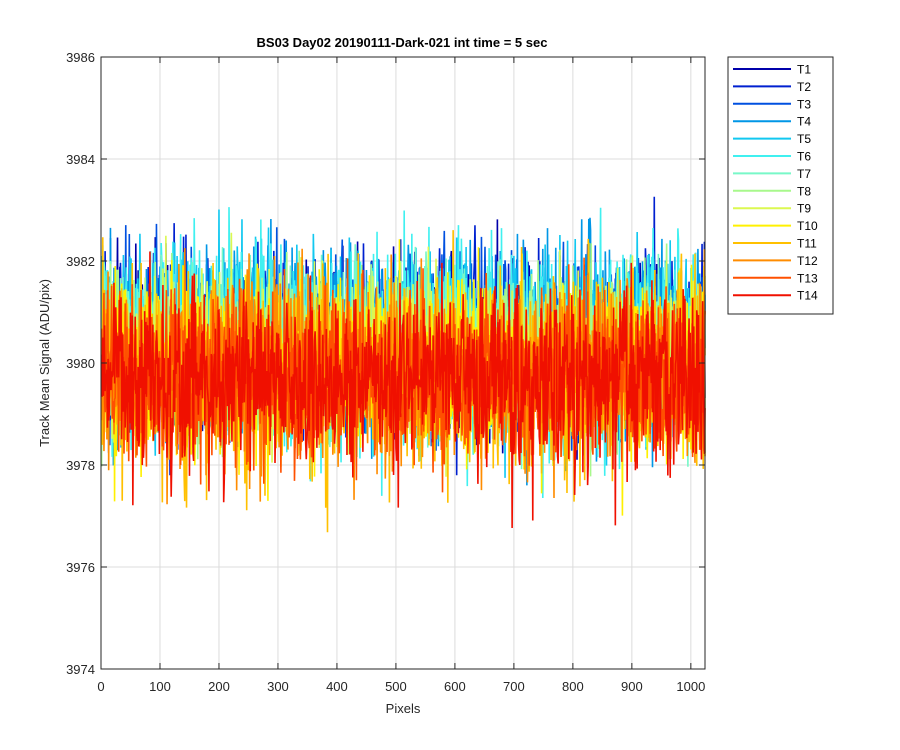  Describe the element at coordinates (337, 686) in the screenshot. I see `x-tick-label: 400` at that location.